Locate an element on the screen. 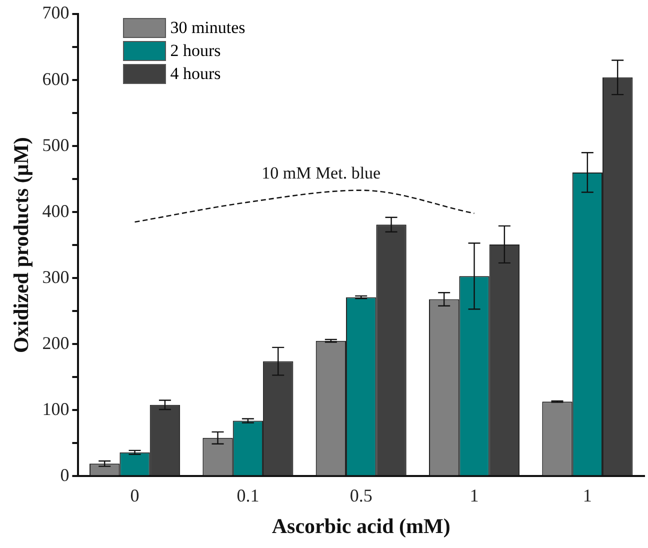 This screenshot has height=548, width=648. y-tick-label: 200 is located at coordinates (56, 342).